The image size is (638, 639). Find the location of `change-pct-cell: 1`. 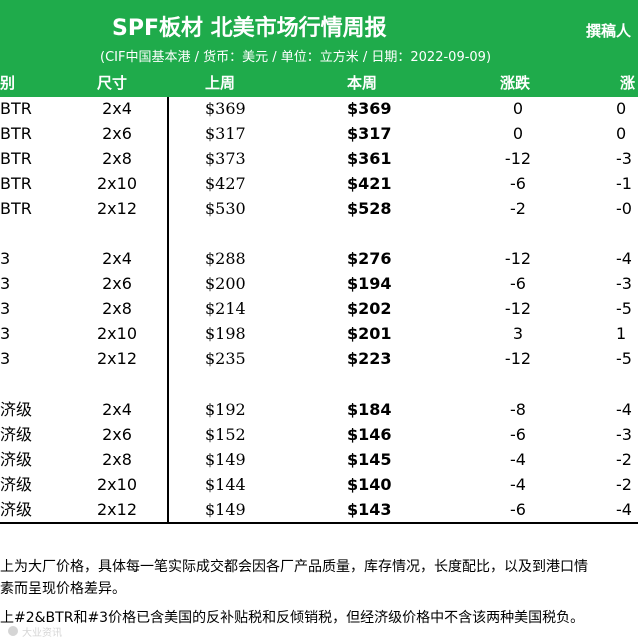

change-pct-cell: 1 is located at coordinates (621, 333).